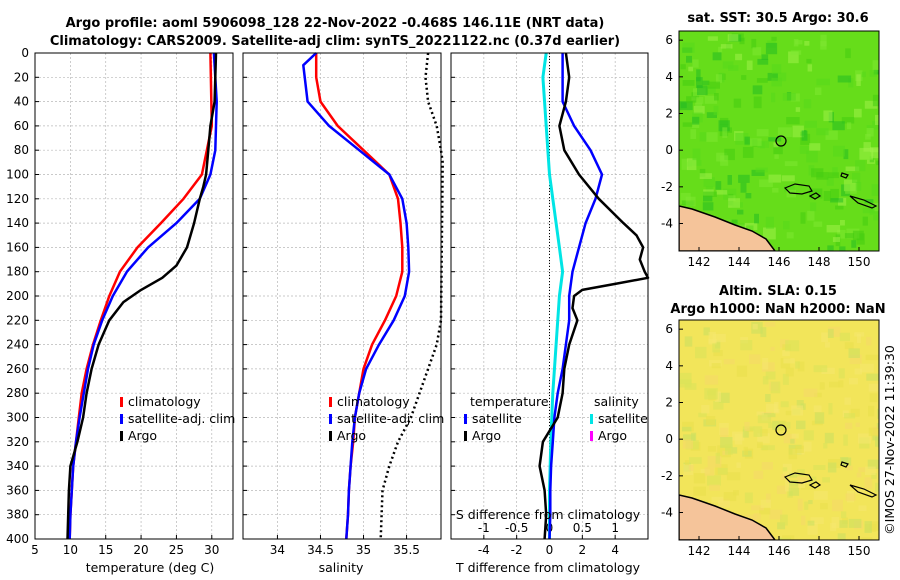 The image size is (900, 580). I want to click on depth-tick-label: 140, so click(17, 223).